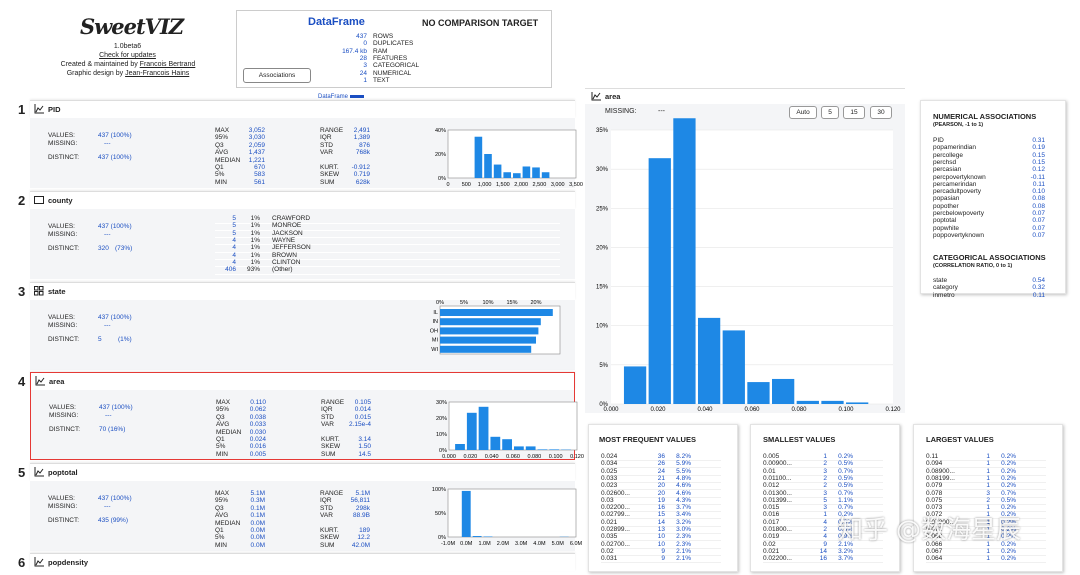  I want to click on legend-swatch, so click(356, 96).